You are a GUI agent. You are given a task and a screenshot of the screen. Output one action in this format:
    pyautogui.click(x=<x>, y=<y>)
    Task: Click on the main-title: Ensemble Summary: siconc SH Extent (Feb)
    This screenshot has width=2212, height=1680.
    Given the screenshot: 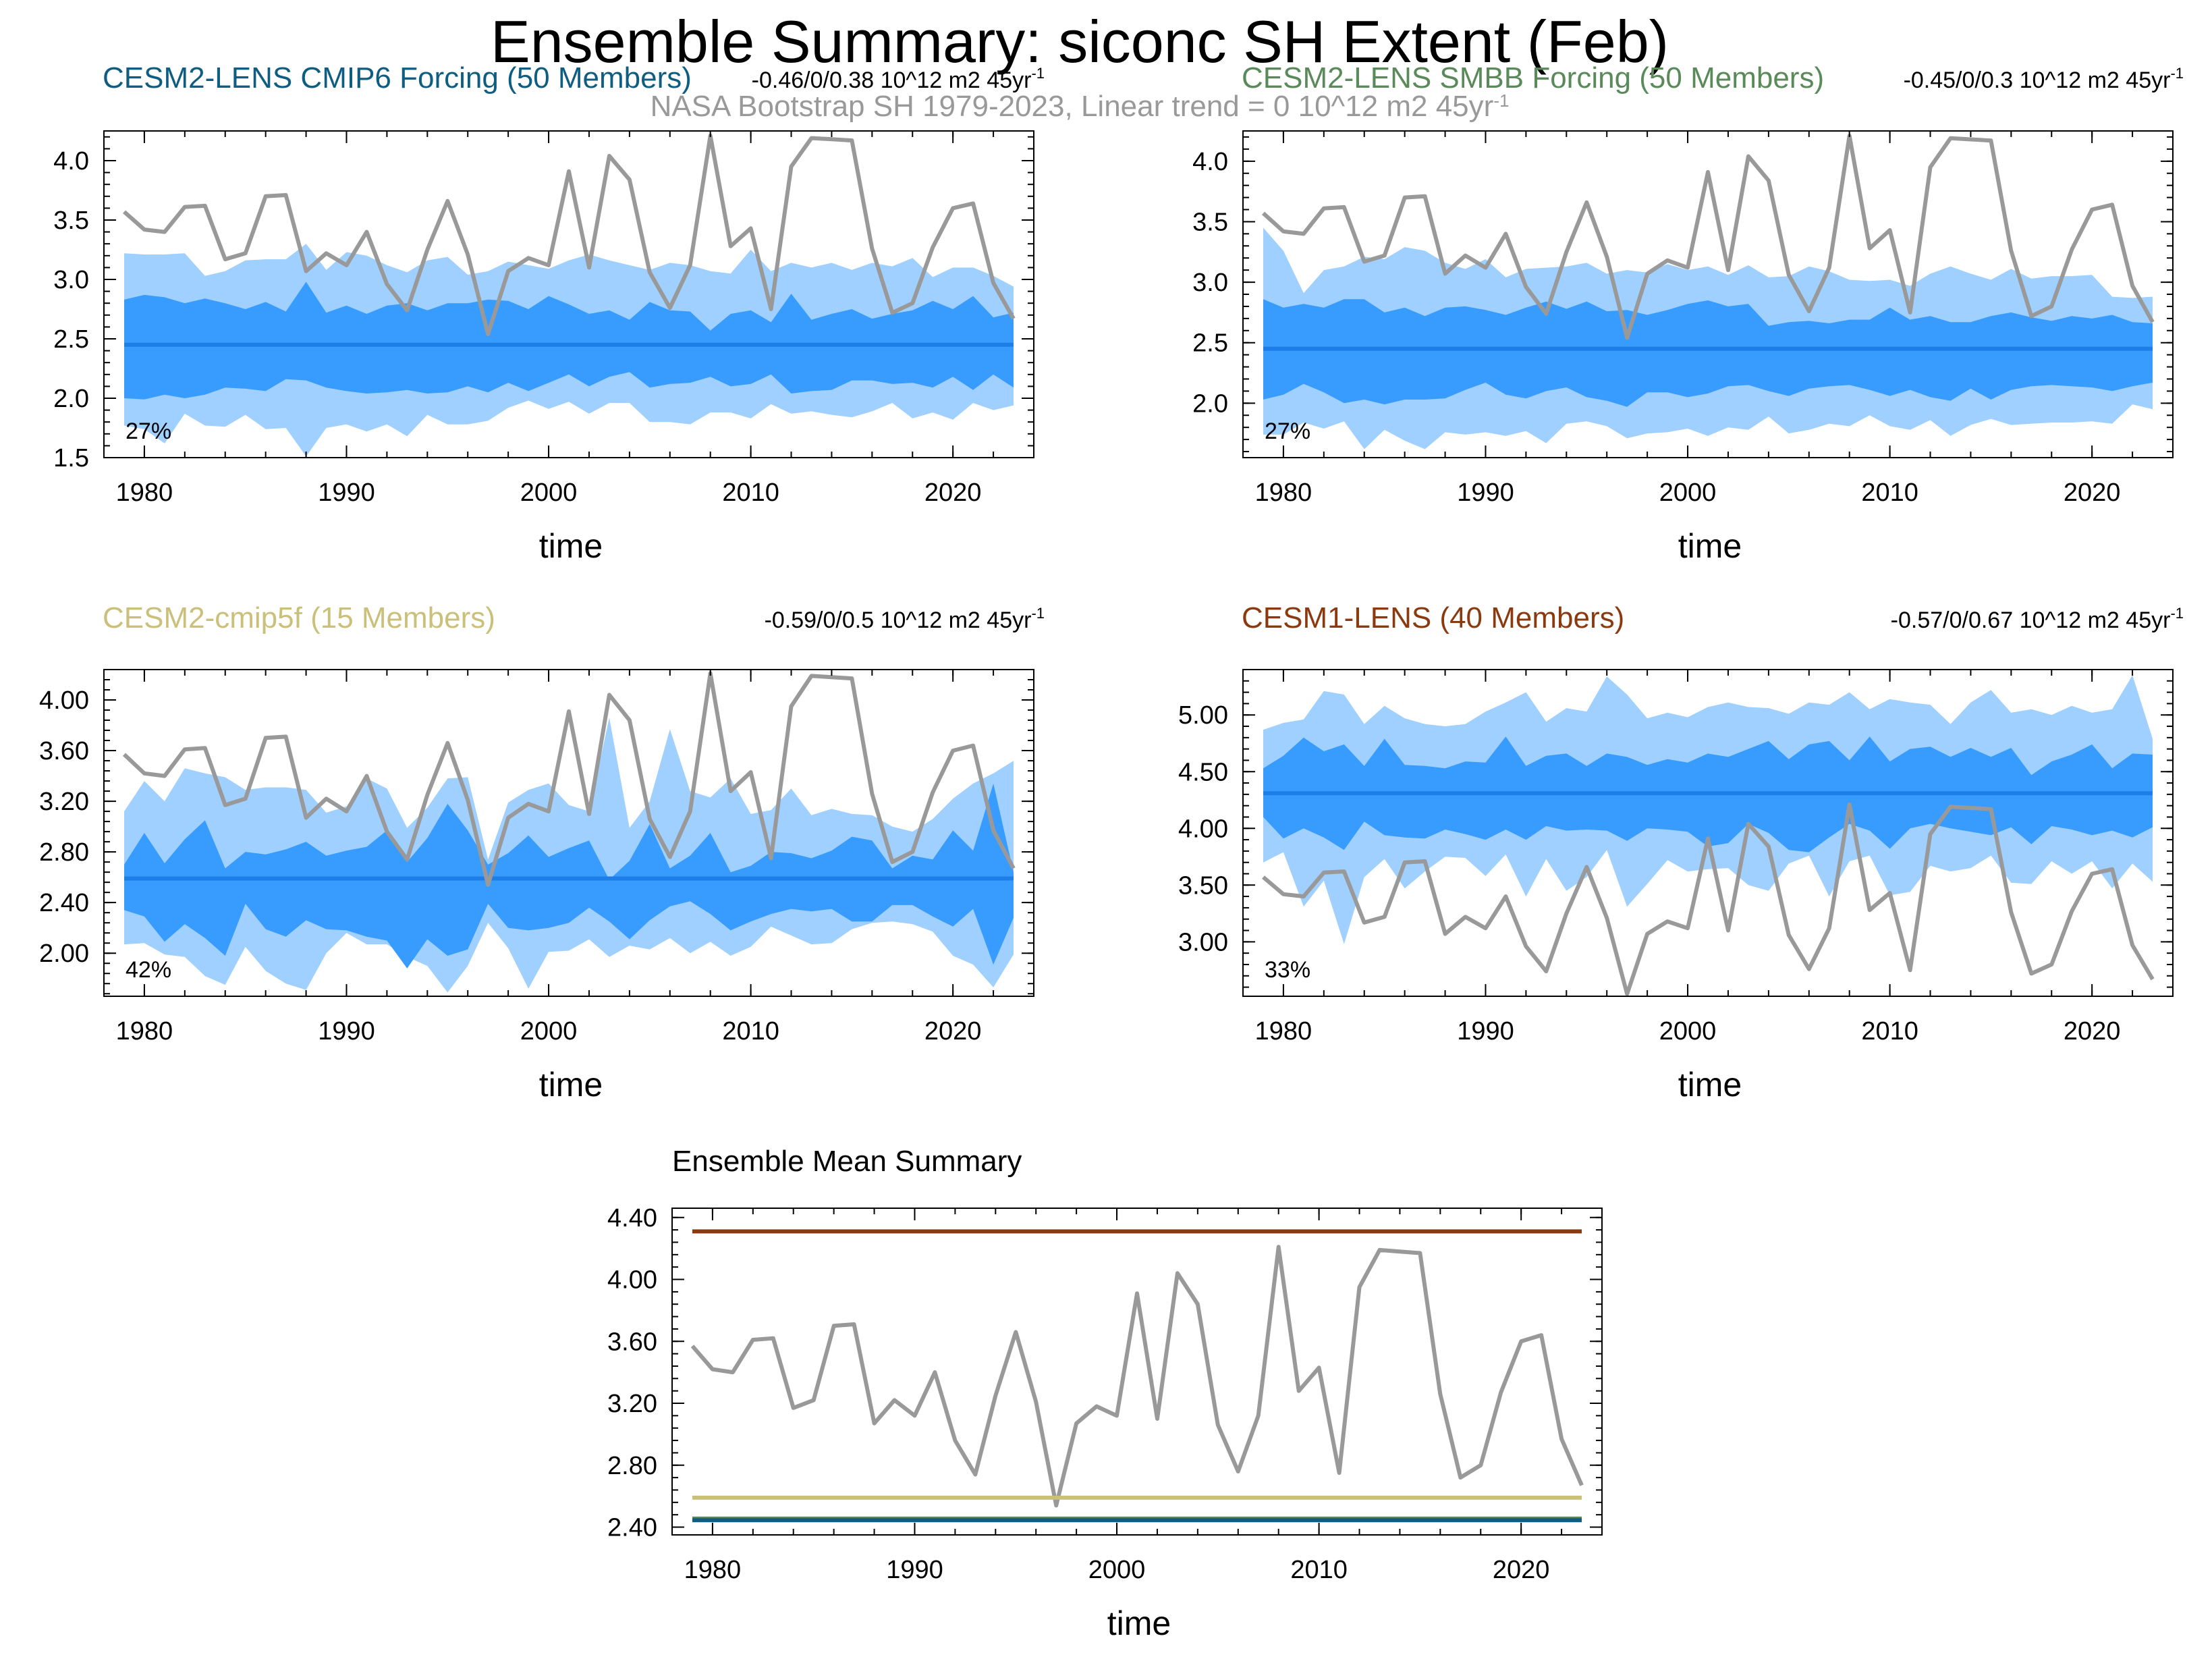 What is the action you would take?
    pyautogui.click(x=1080, y=42)
    